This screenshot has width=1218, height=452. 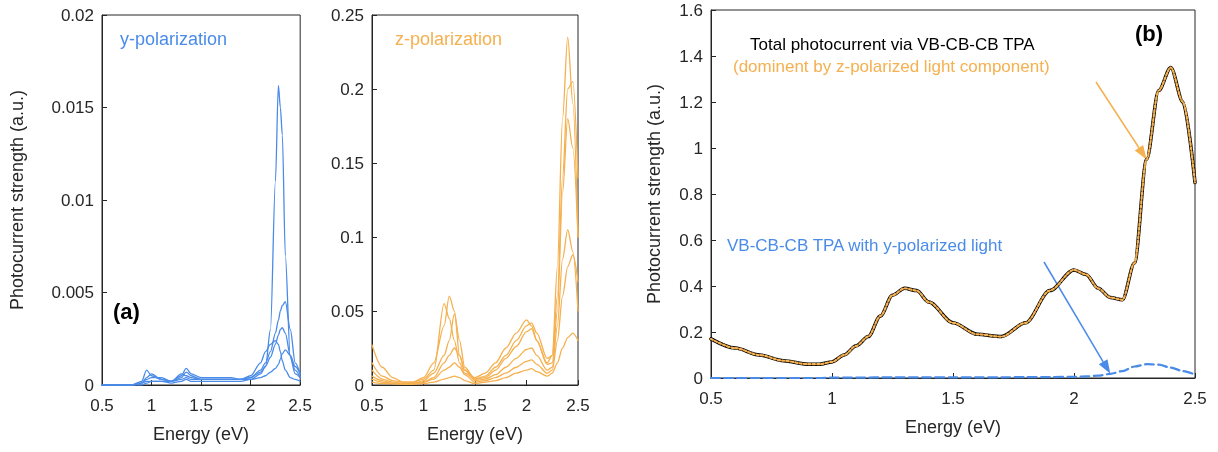 What do you see at coordinates (449, 39) in the screenshot?
I see `annotation: z-polarization` at bounding box center [449, 39].